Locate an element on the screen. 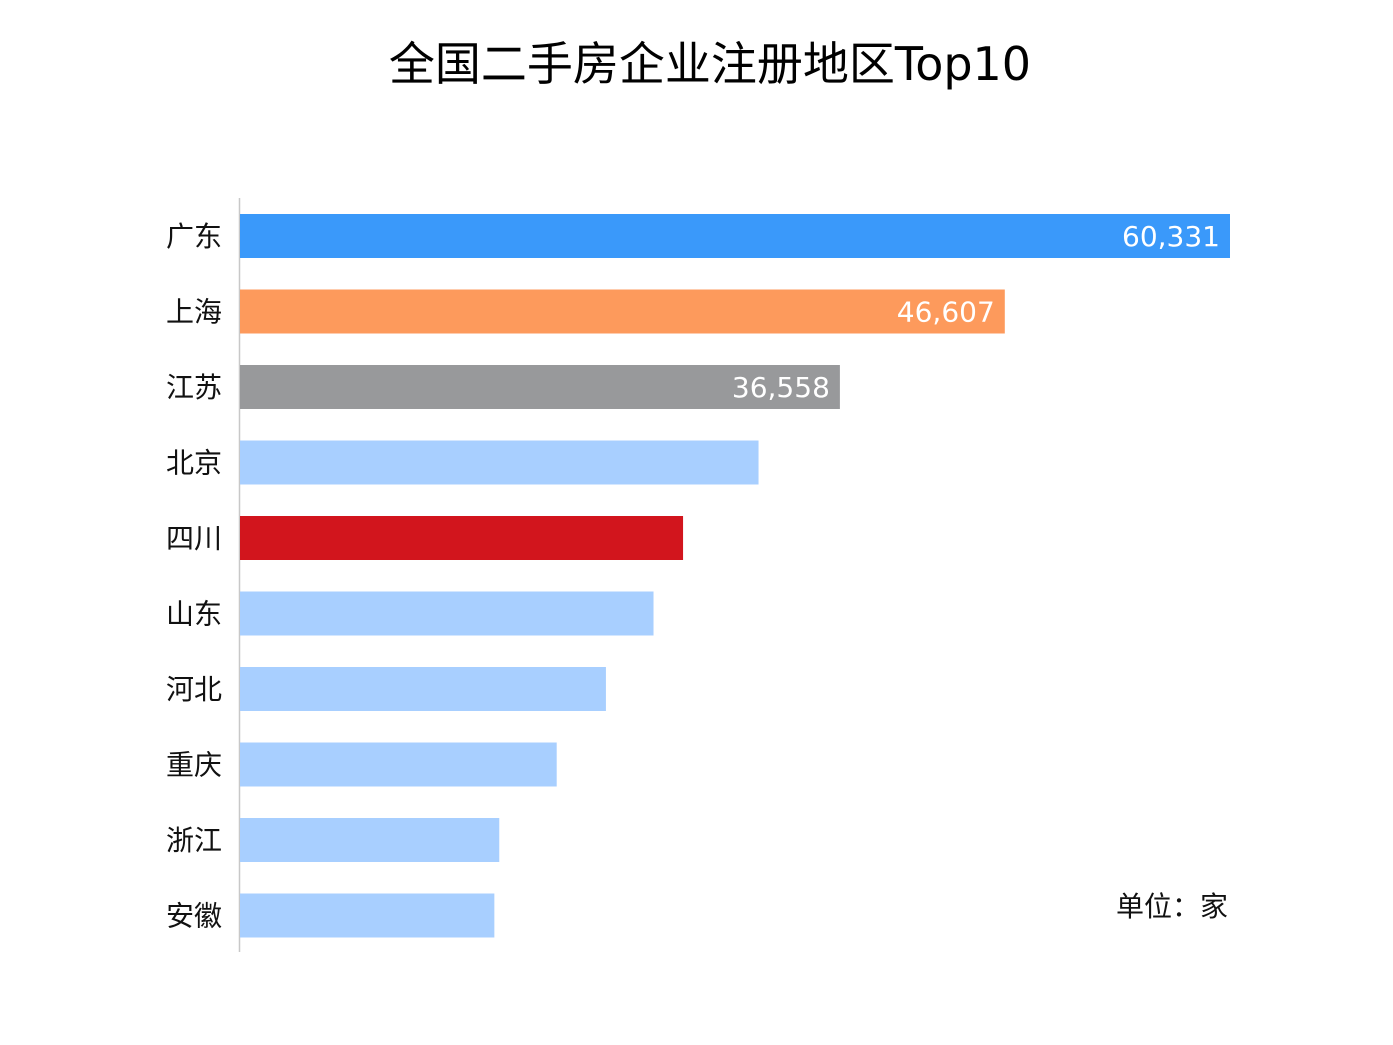  category-label: 安徽 is located at coordinates (194, 916).